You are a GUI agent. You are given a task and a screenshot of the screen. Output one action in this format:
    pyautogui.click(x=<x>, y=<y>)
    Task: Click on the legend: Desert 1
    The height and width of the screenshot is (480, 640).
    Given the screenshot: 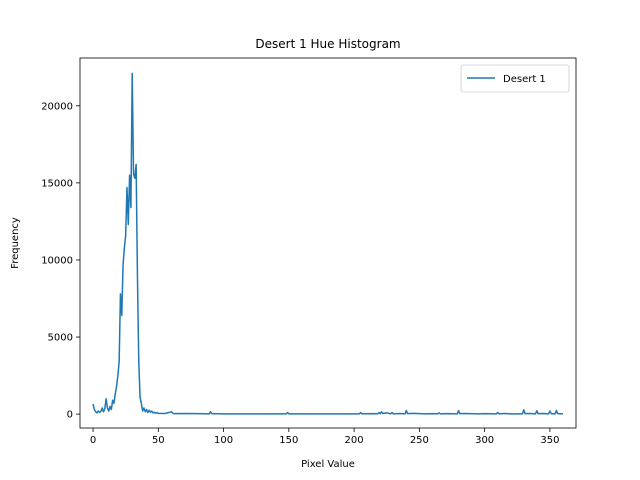 What is the action you would take?
    pyautogui.click(x=515, y=78)
    